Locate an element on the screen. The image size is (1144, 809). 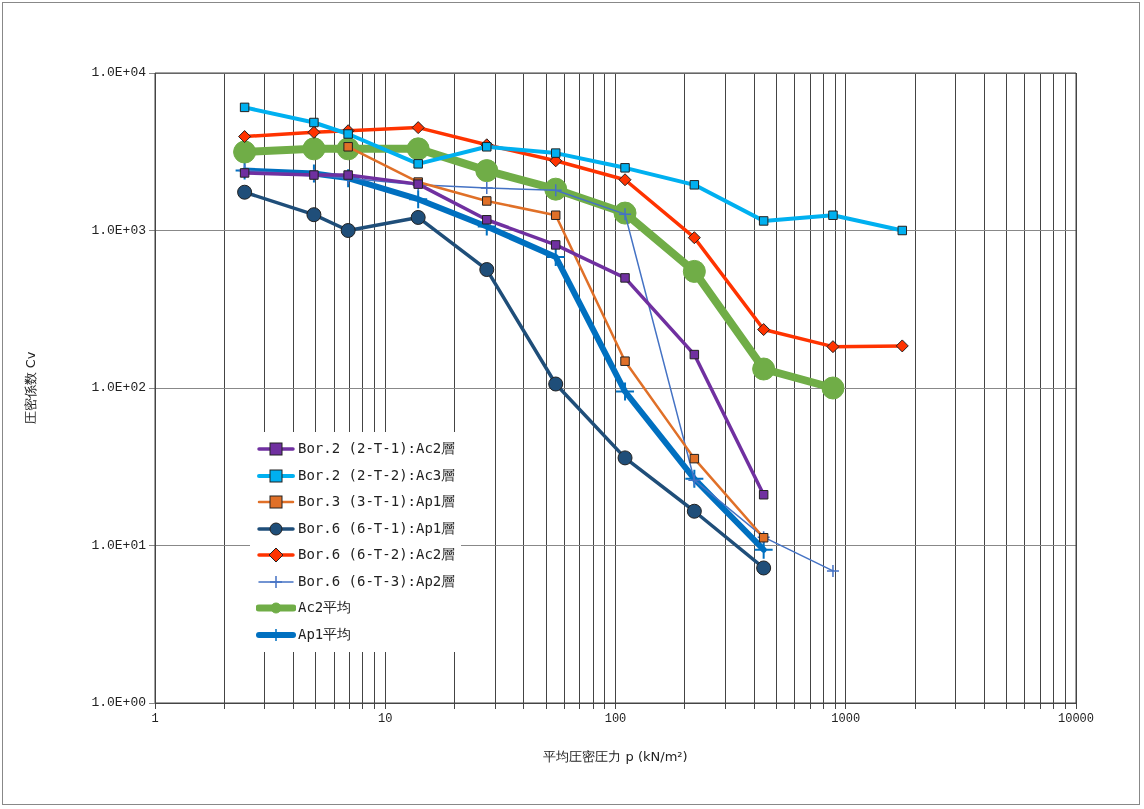
legend-label: Bor.3 (3-T-1):Ap1層 is located at coordinates (377, 502).